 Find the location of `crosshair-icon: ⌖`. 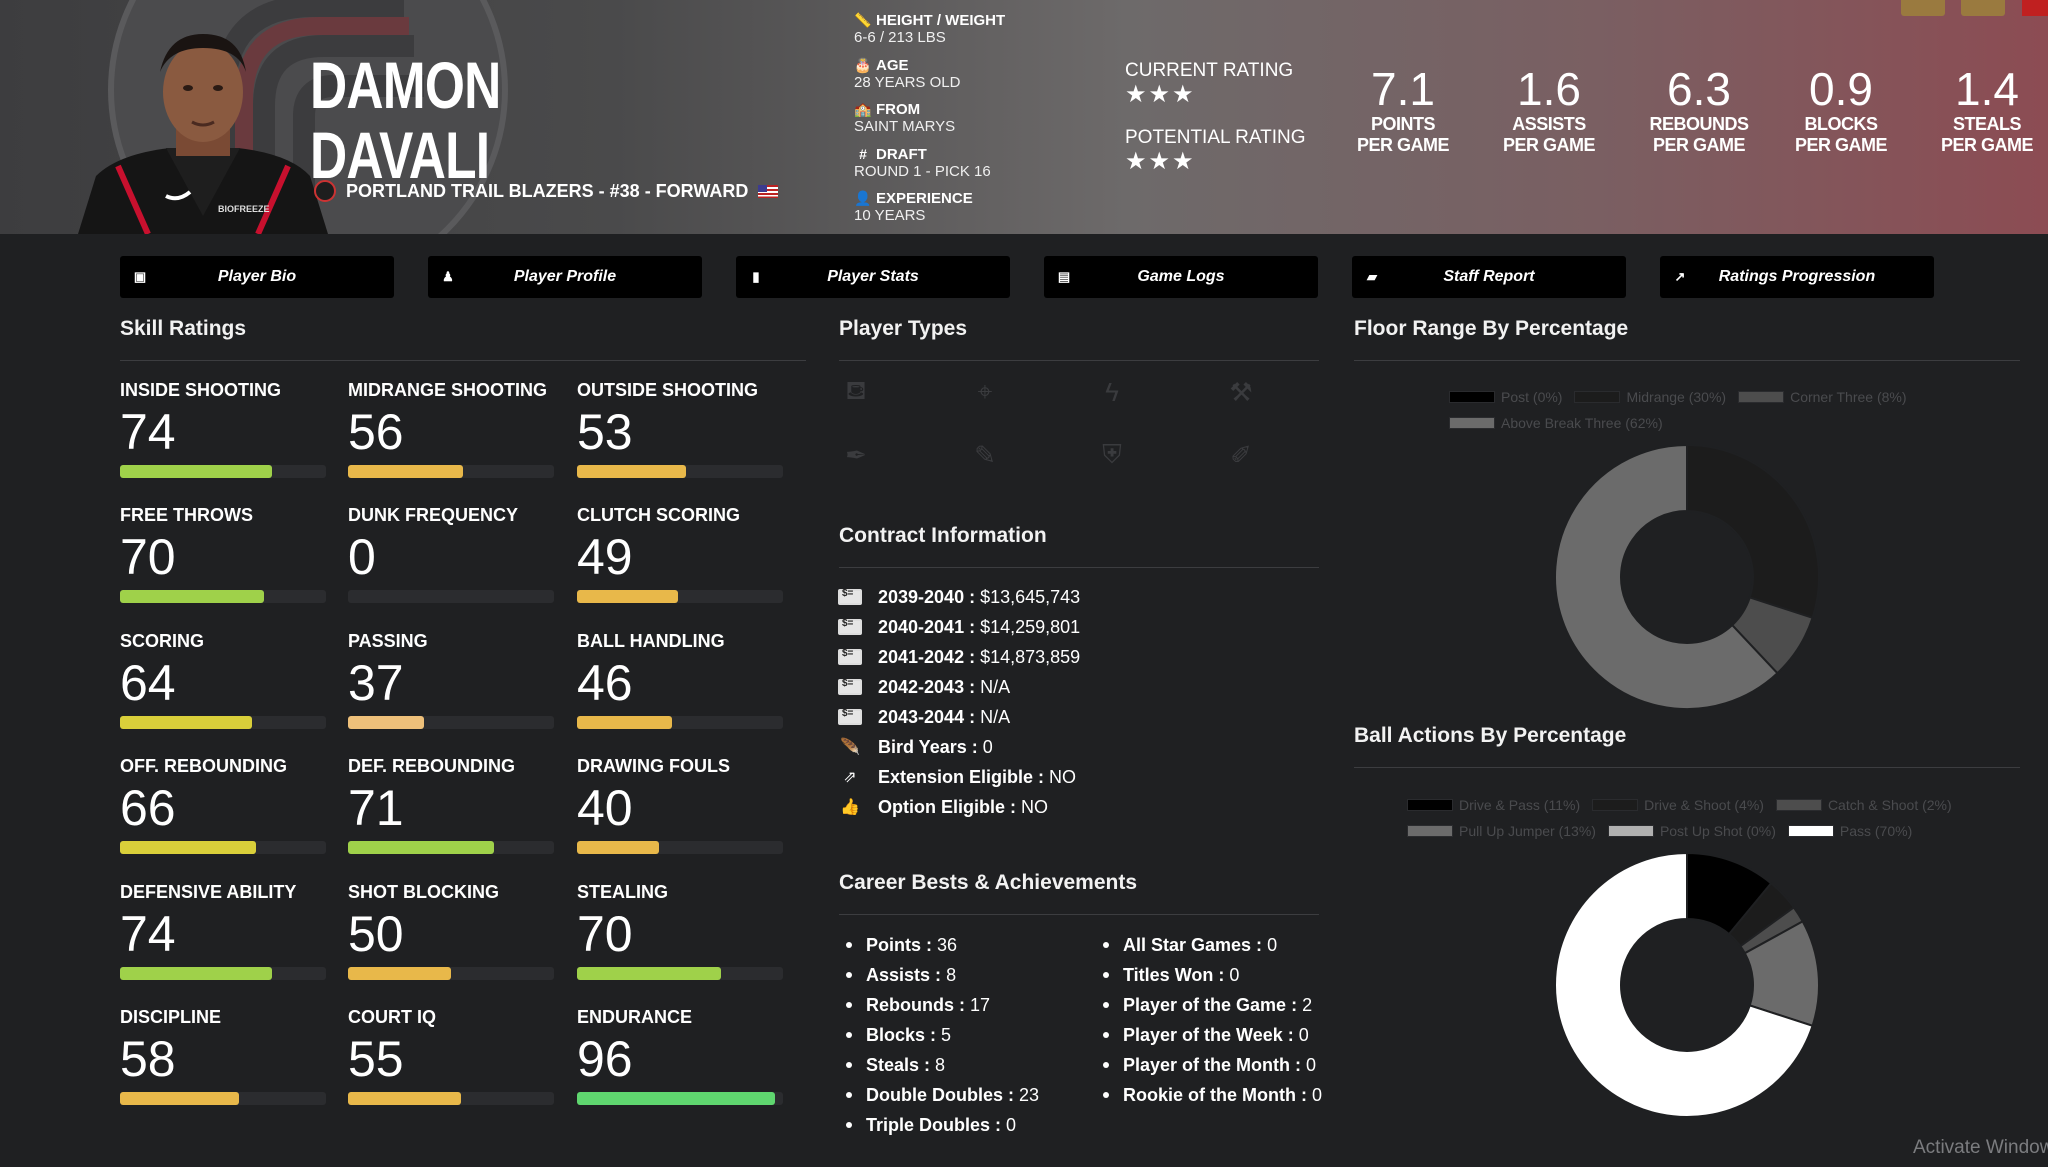

crosshair-icon: ⌖ is located at coordinates (985, 391).